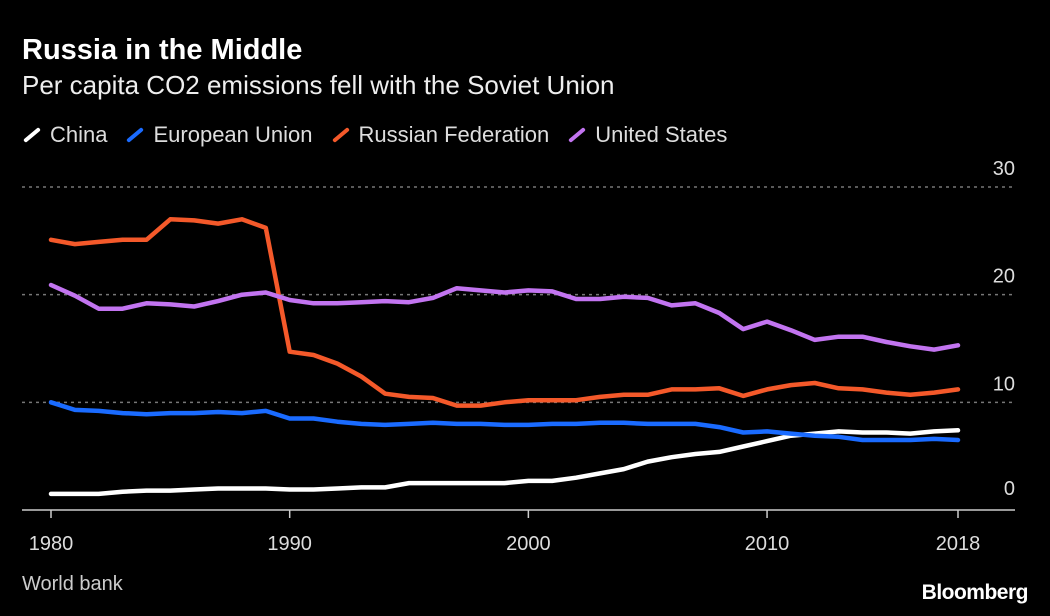 This screenshot has height=616, width=1050. I want to click on y-tick-label: 20, so click(1004, 277).